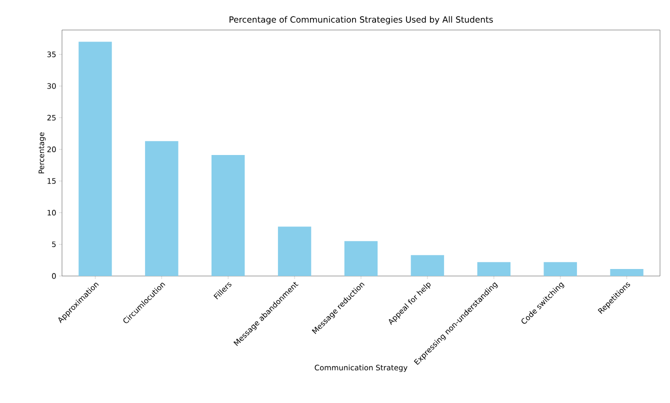 This screenshot has height=403, width=670. I want to click on chart-title: Percentage of Communication Strategies Used by All Students, so click(361, 20).